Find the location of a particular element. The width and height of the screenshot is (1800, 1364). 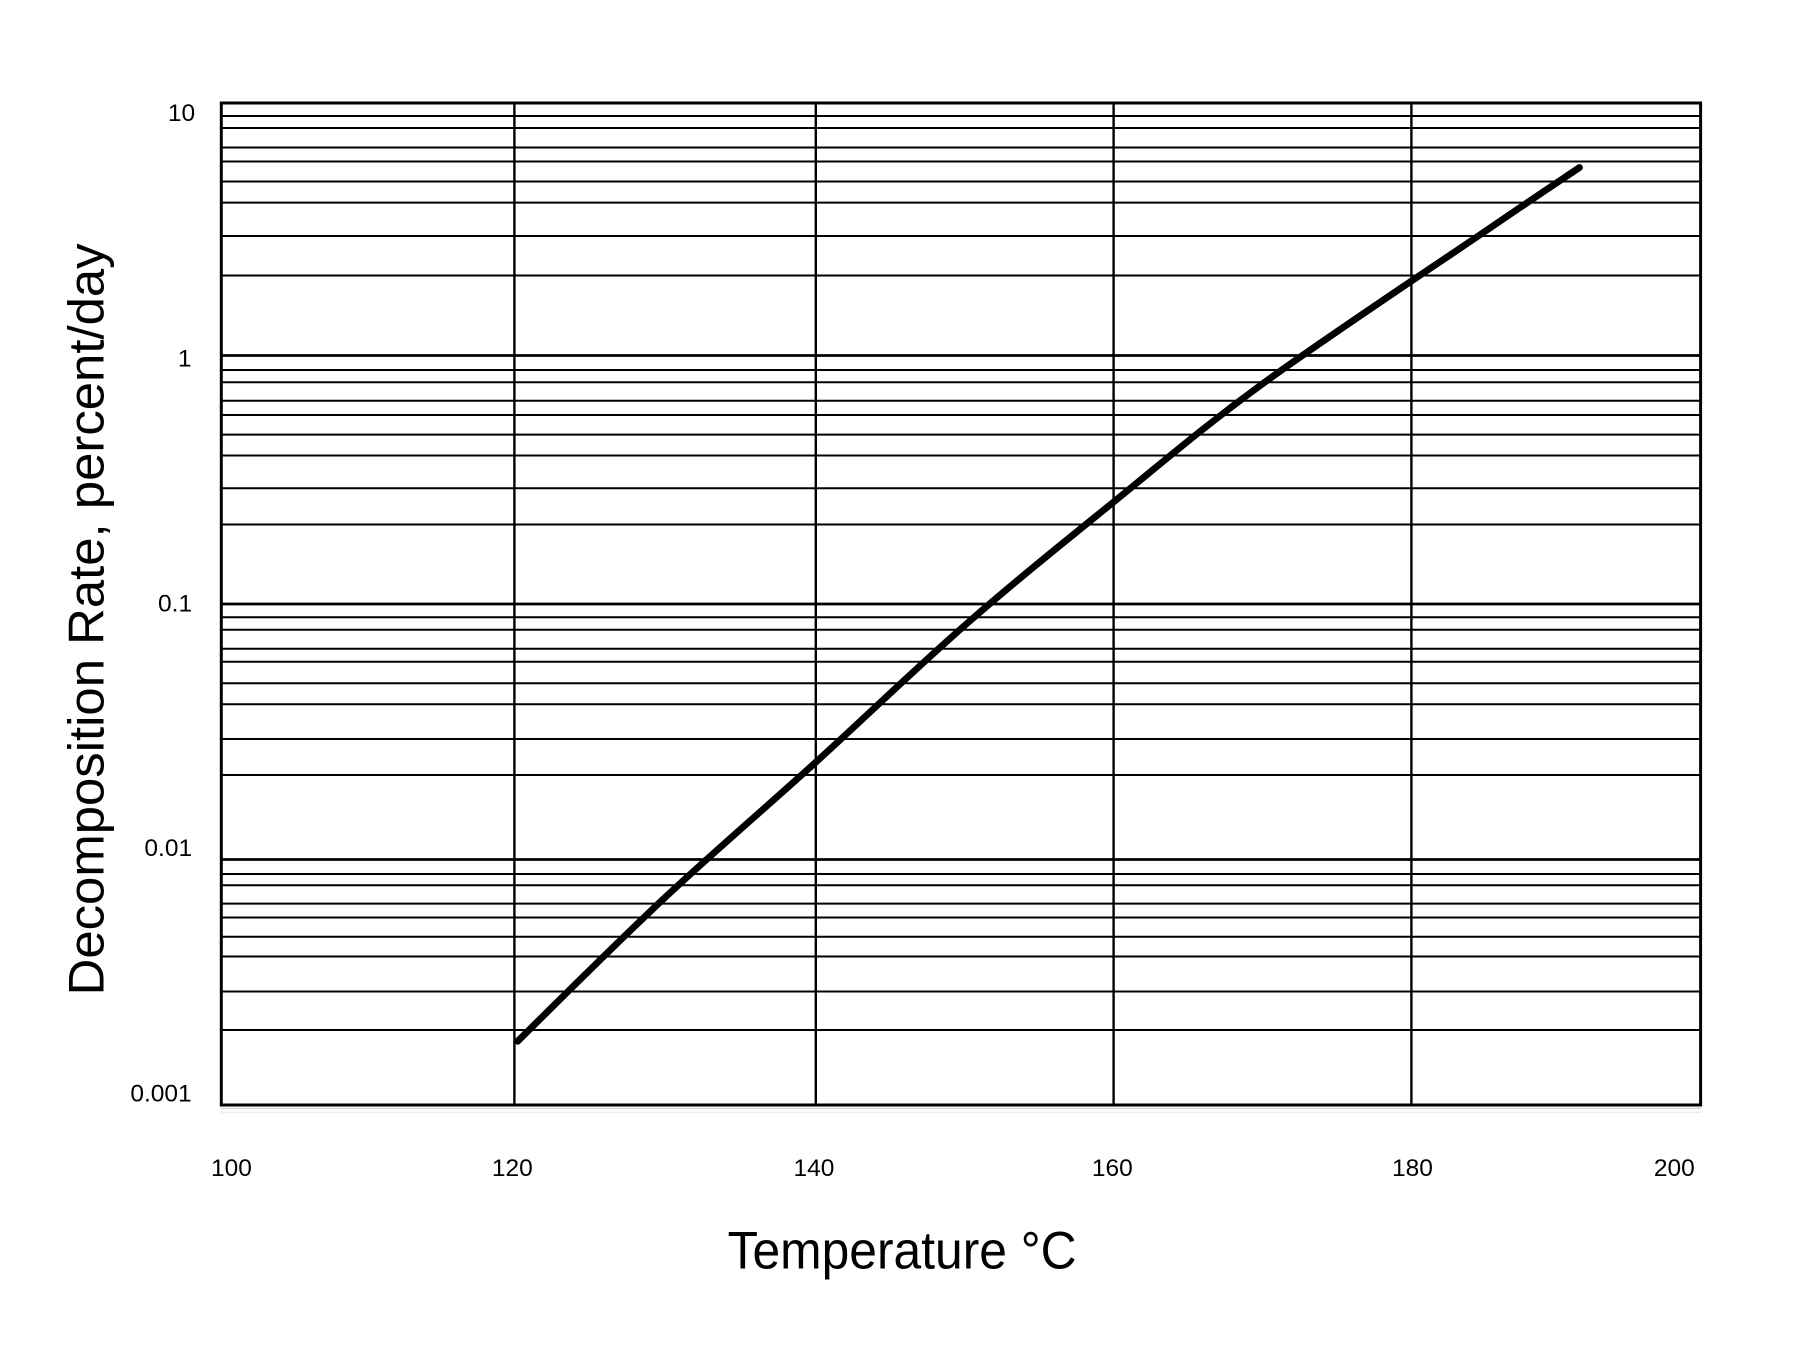

svg-text: 0.01 is located at coordinates (168, 848).